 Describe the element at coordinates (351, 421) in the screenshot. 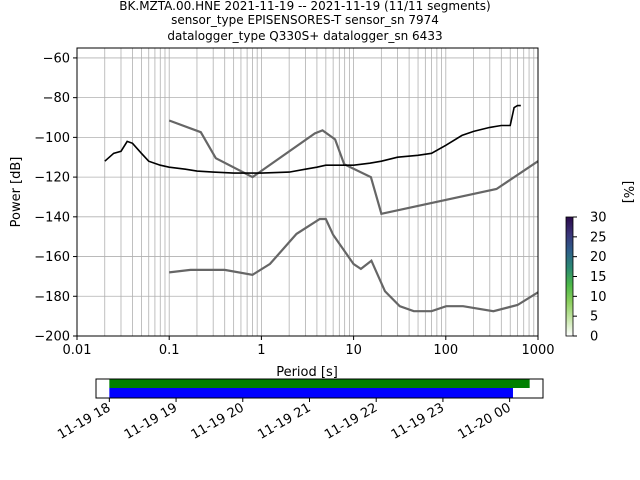

I see `coverage-tick-label: 11-19 22` at that location.